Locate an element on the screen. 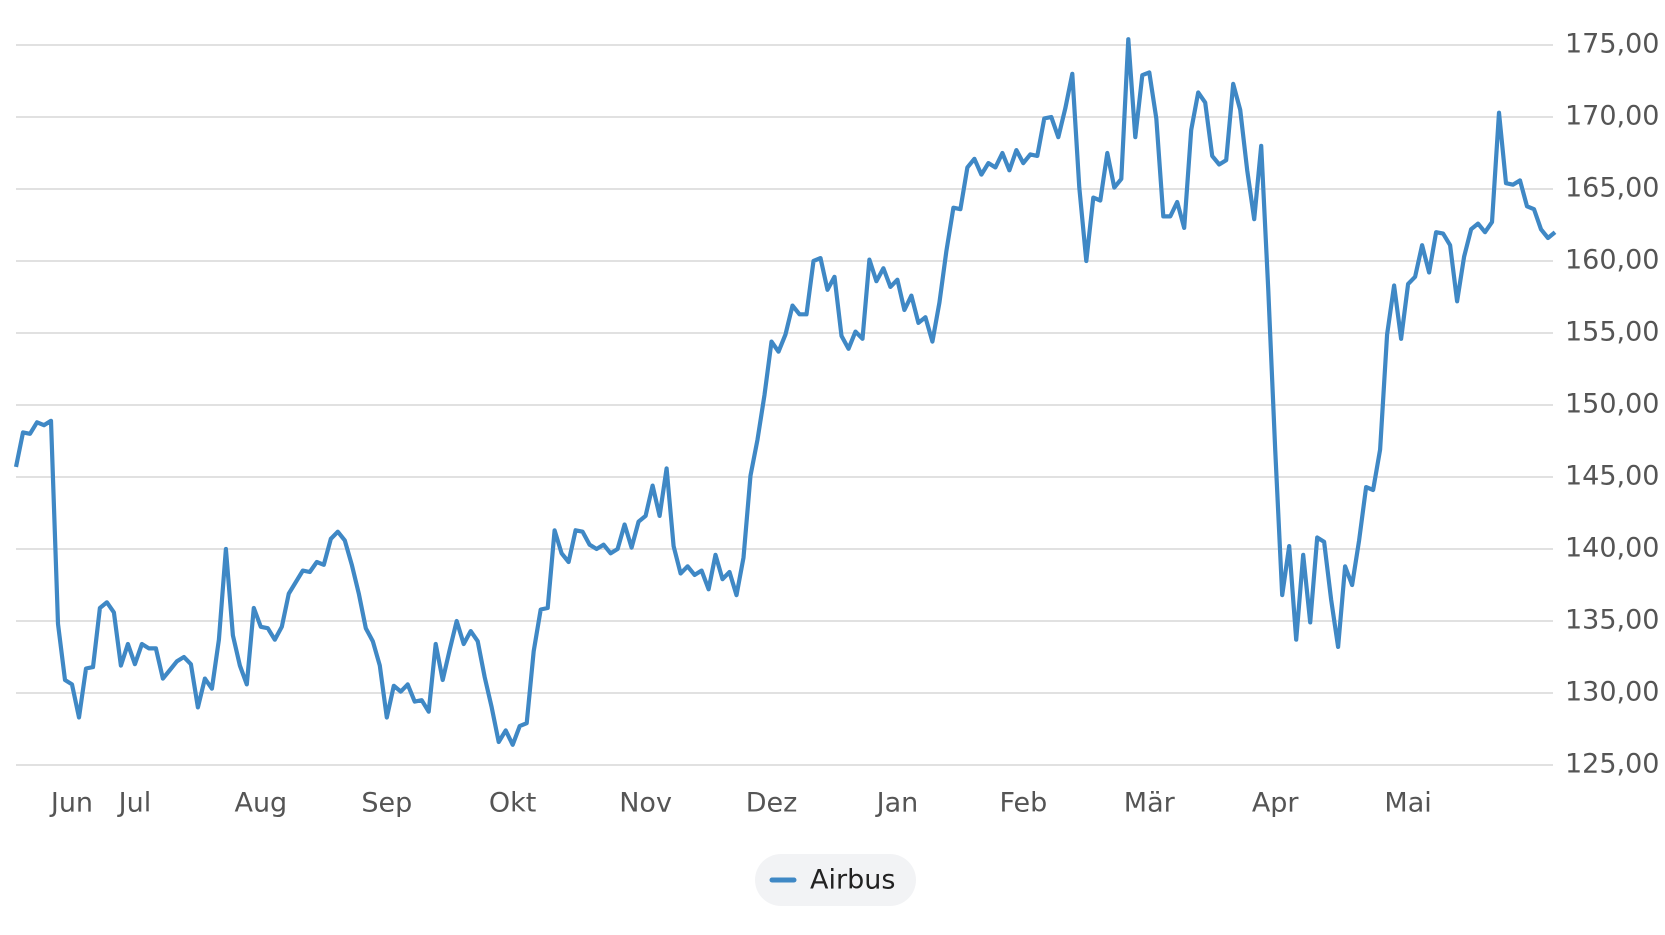  x-tick-label: Apr is located at coordinates (1276, 803).